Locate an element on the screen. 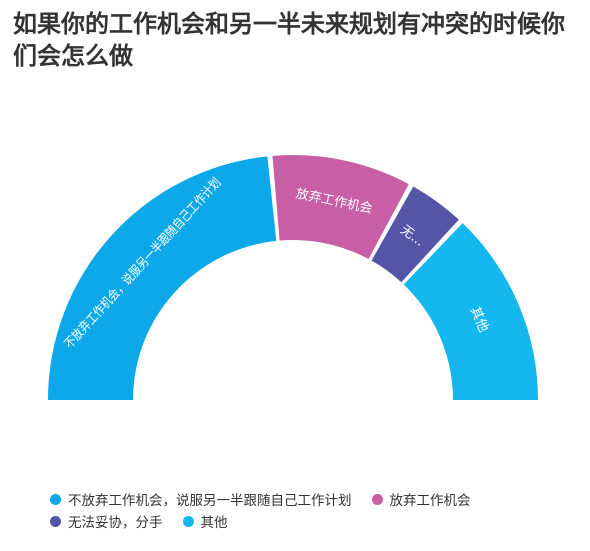 The image size is (590, 551). legend-item-break-up: 无法妥协，分手 is located at coordinates (106, 521).